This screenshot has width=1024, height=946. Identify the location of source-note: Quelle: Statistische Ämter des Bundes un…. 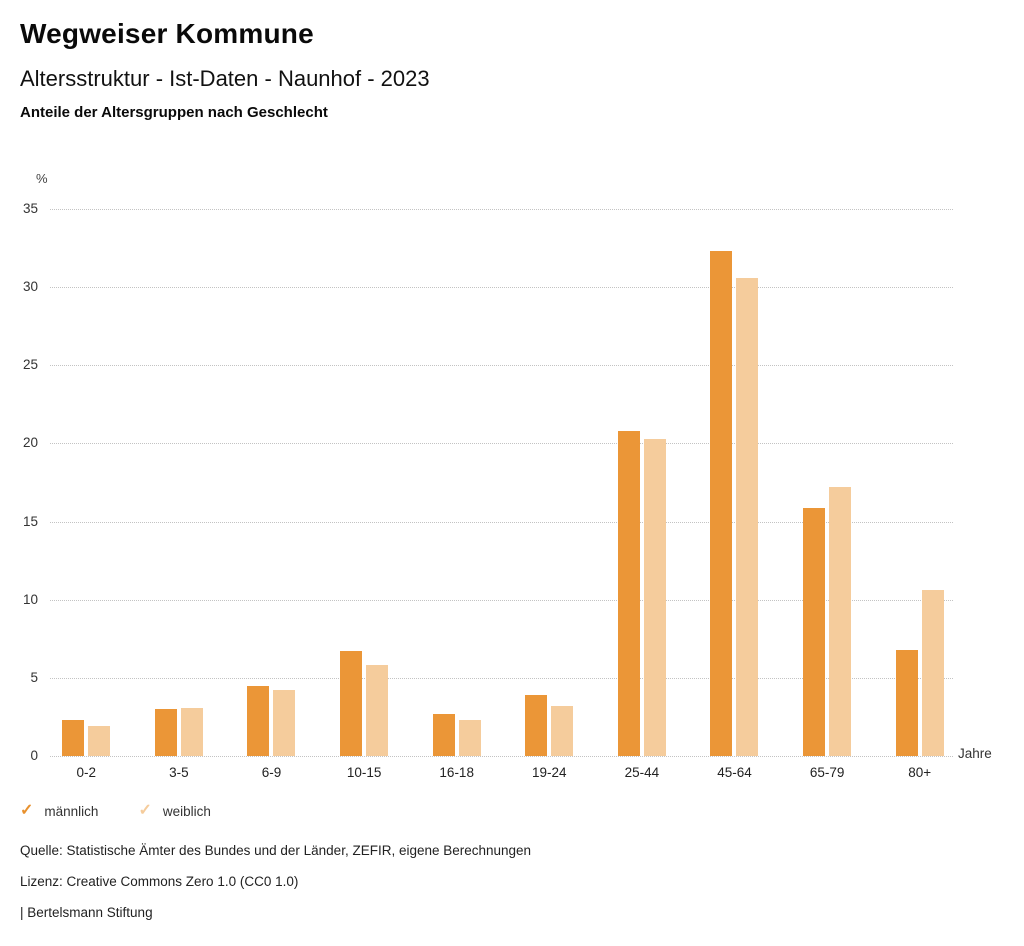
(276, 850).